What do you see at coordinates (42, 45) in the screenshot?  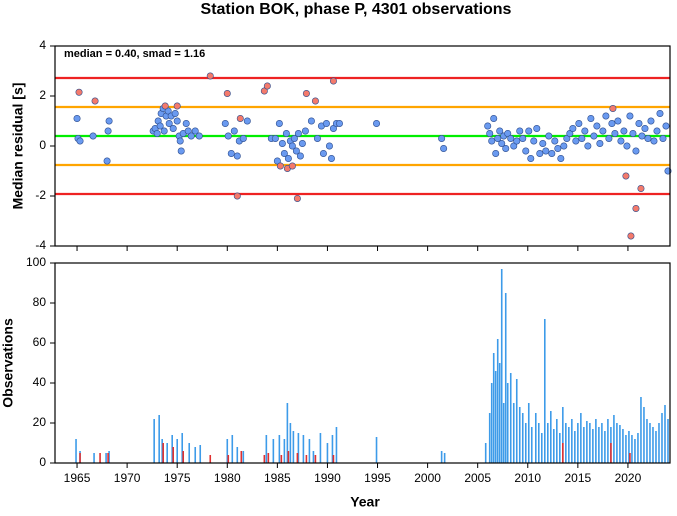 I see `y-tick-label: 4` at bounding box center [42, 45].